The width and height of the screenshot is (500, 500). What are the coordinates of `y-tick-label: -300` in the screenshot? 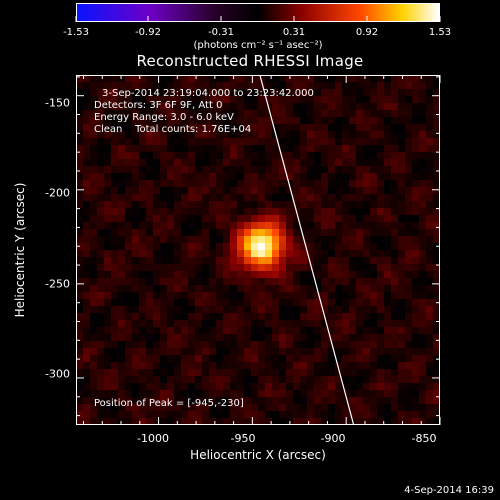 It's located at (57, 374).